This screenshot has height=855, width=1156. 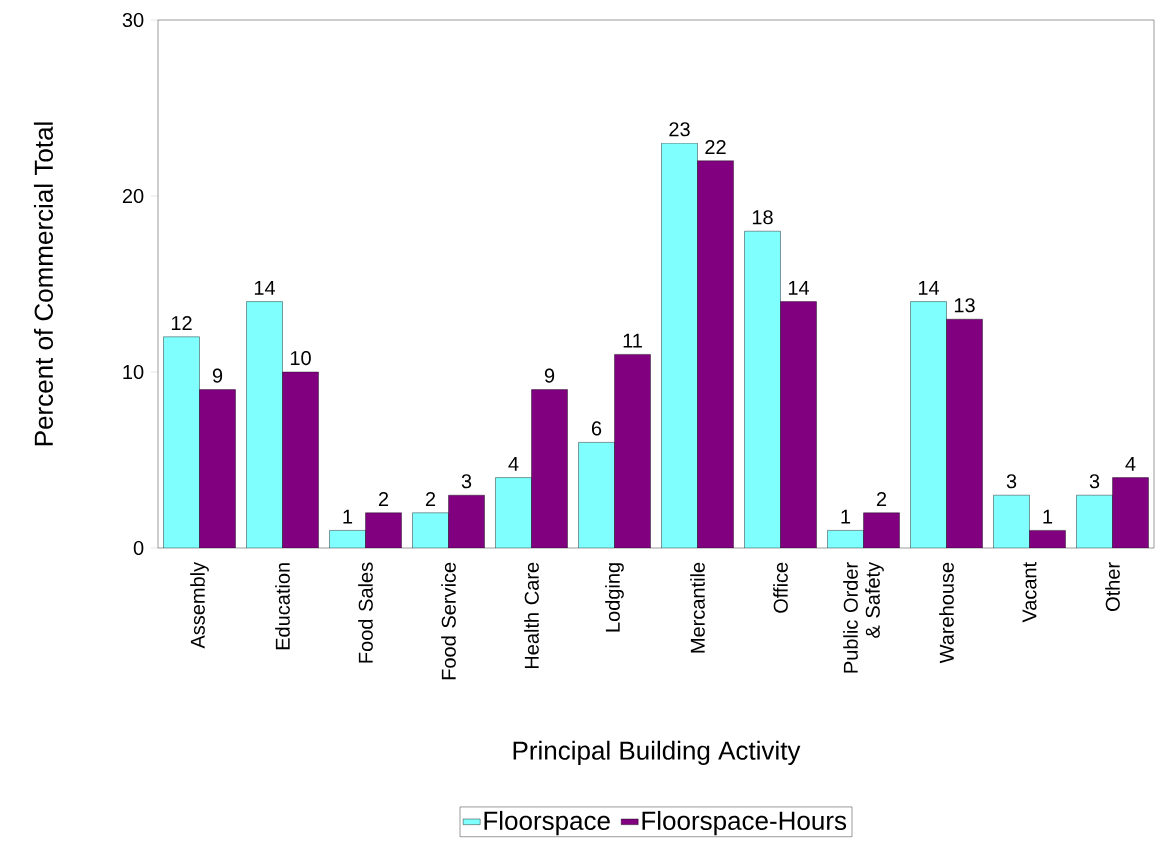 What do you see at coordinates (43, 284) in the screenshot?
I see `y-axis-title: Percent of Commercial Total` at bounding box center [43, 284].